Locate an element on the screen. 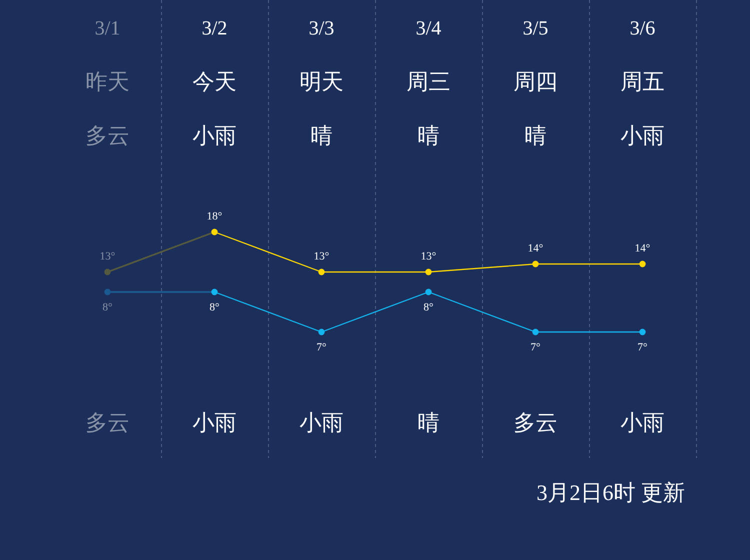  text: 今天 is located at coordinates (214, 81).